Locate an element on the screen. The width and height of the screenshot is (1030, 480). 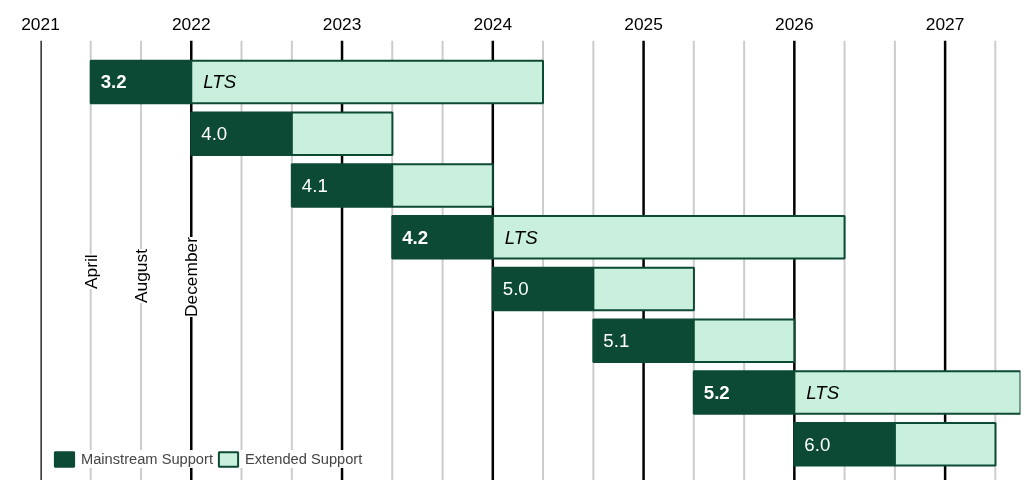
legend-label: Mainstream Support is located at coordinates (147, 459).